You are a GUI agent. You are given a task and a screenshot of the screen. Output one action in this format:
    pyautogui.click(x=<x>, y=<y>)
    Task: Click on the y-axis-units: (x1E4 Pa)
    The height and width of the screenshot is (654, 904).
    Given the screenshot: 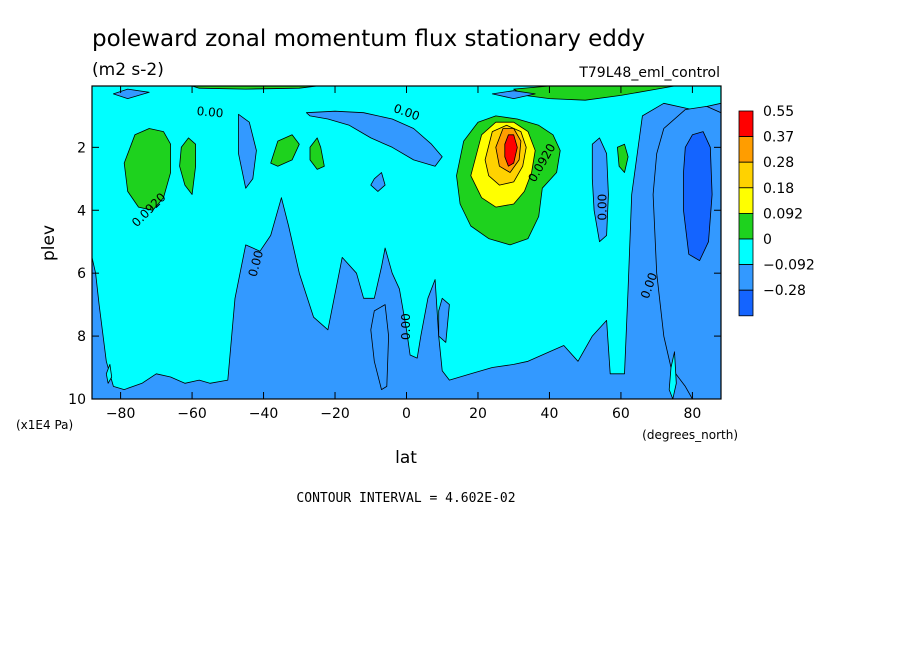 What is the action you would take?
    pyautogui.click(x=44, y=425)
    